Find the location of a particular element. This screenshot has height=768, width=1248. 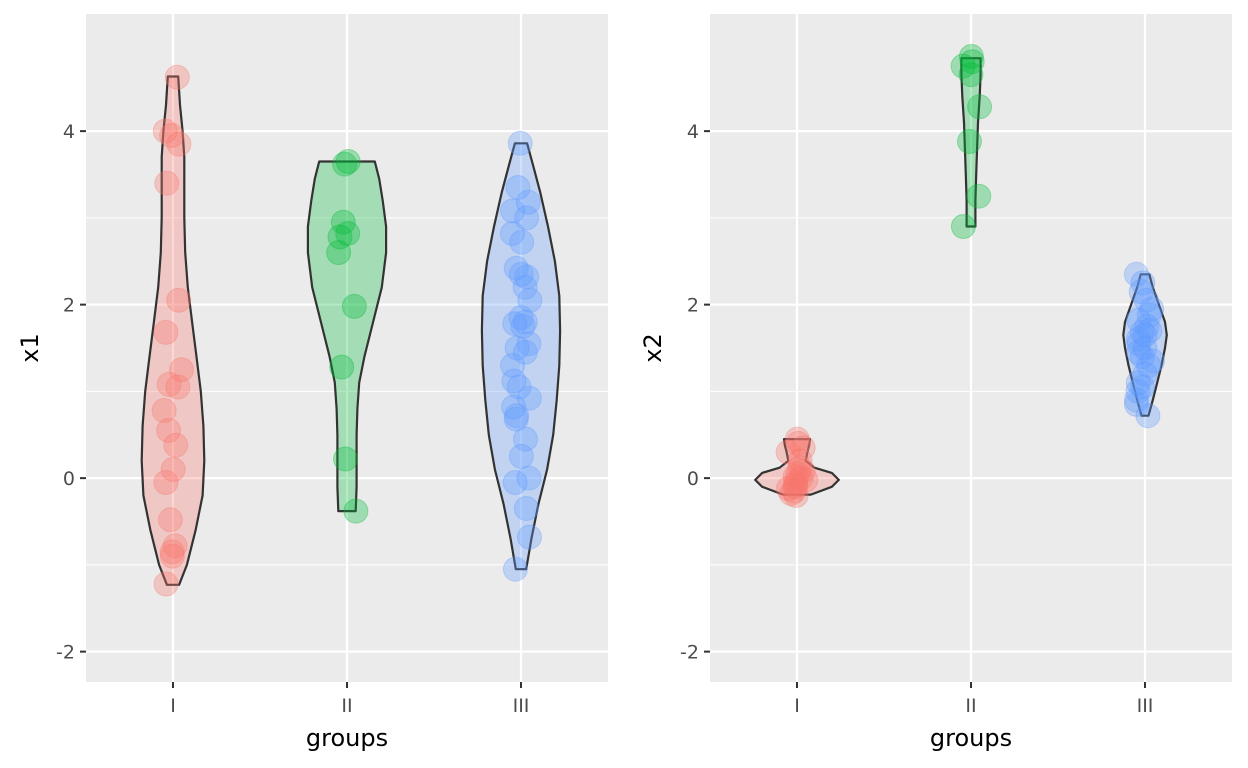

violin-III is located at coordinates (1145, 345).